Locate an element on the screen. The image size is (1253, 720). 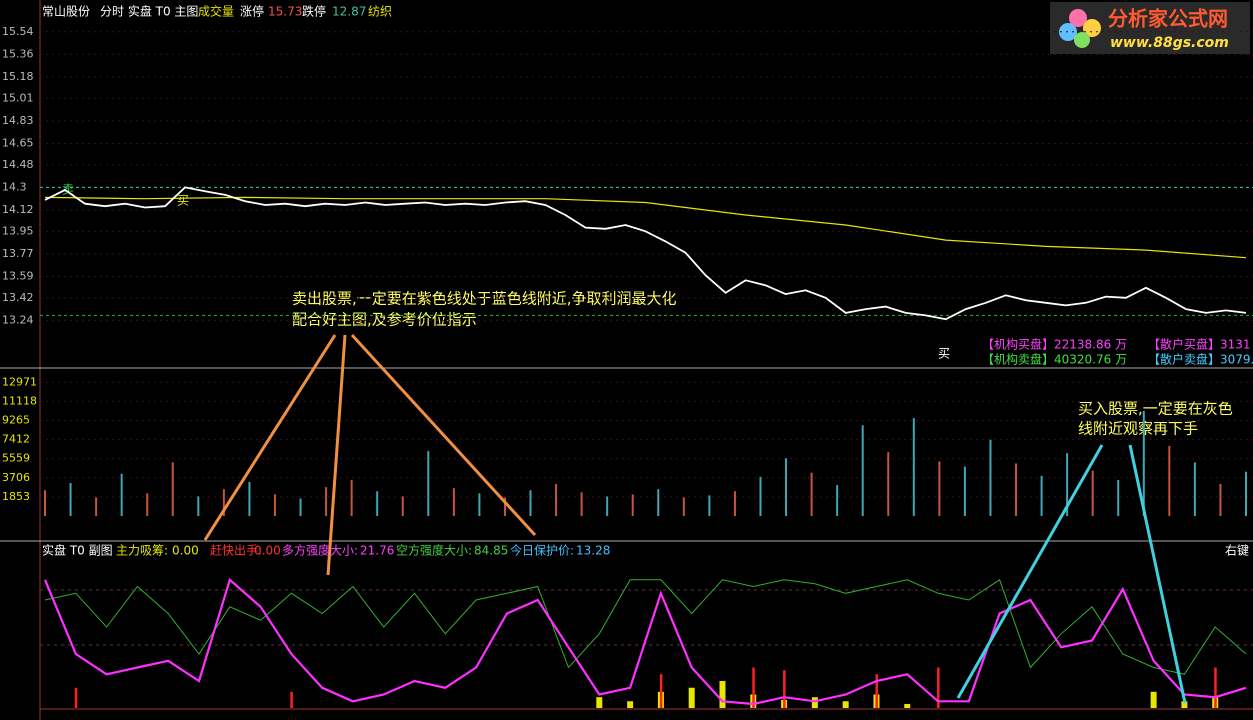
flow-label: 【机构买盘】22138.86 万 is located at coordinates (1054, 344).